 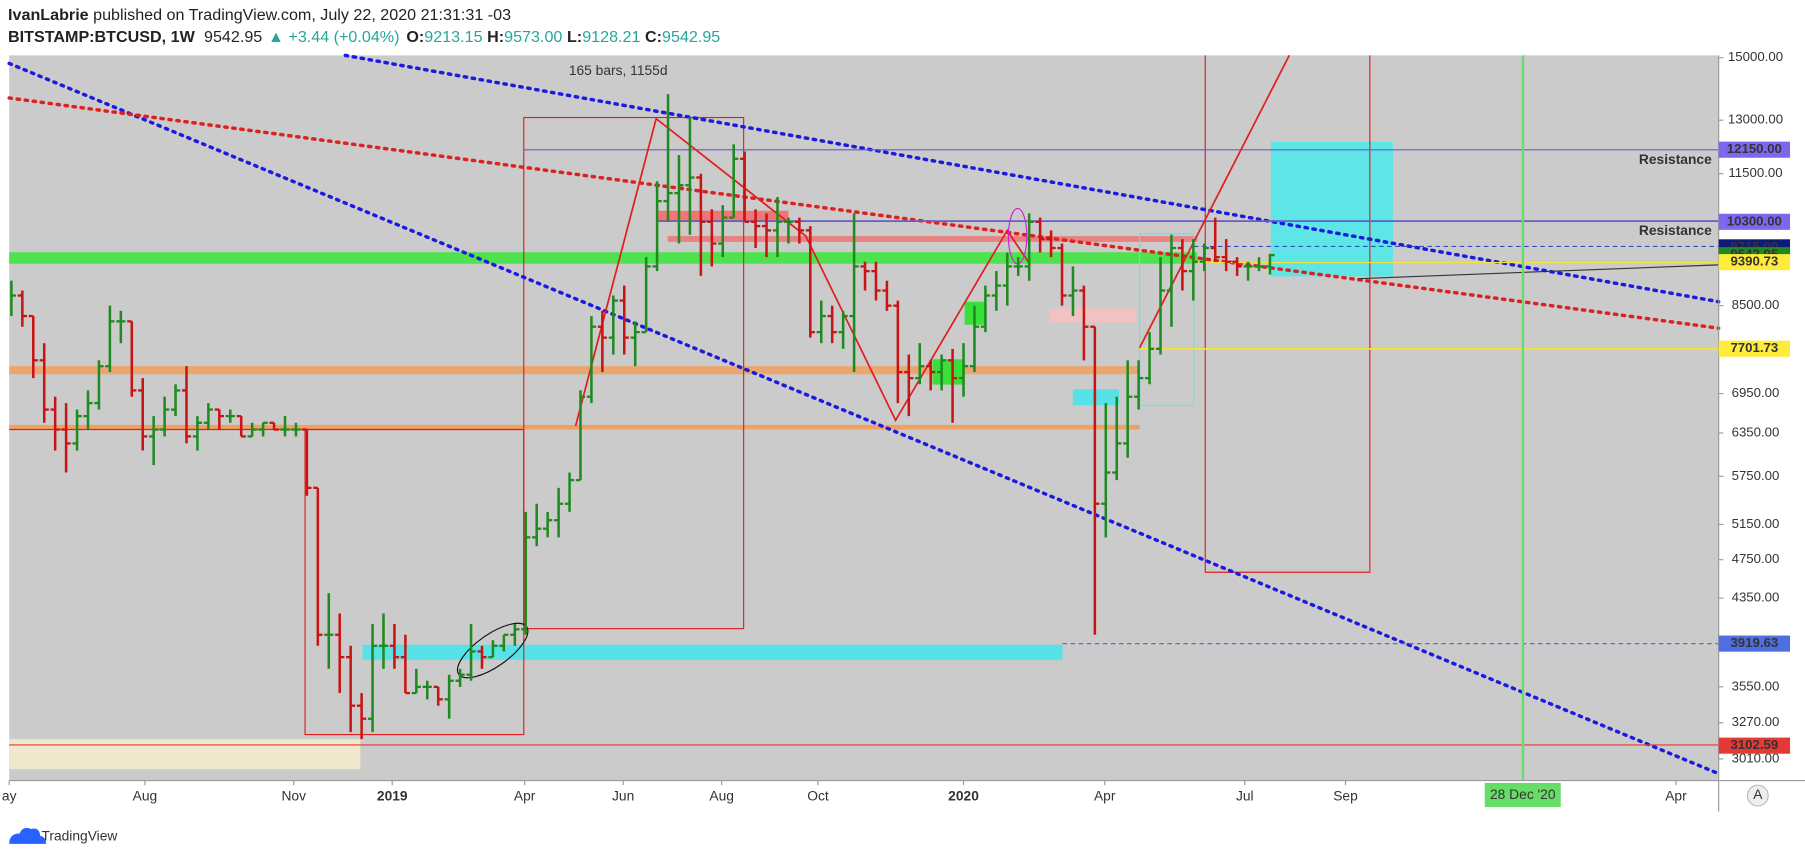 I want to click on auto-scale-button, so click(x=1757, y=795).